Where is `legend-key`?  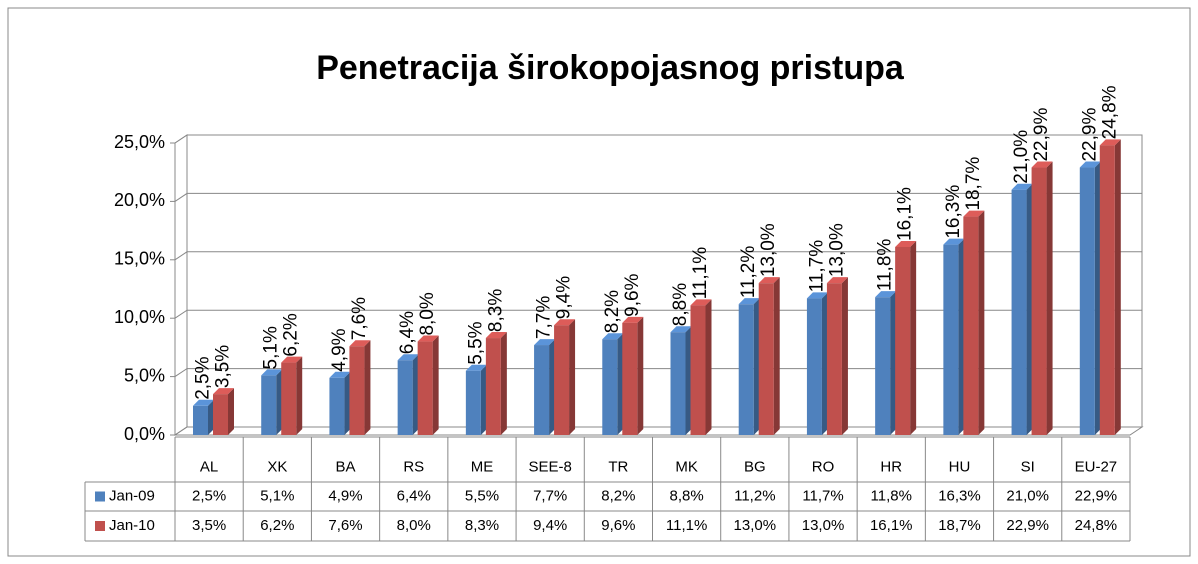 legend-key is located at coordinates (100, 526).